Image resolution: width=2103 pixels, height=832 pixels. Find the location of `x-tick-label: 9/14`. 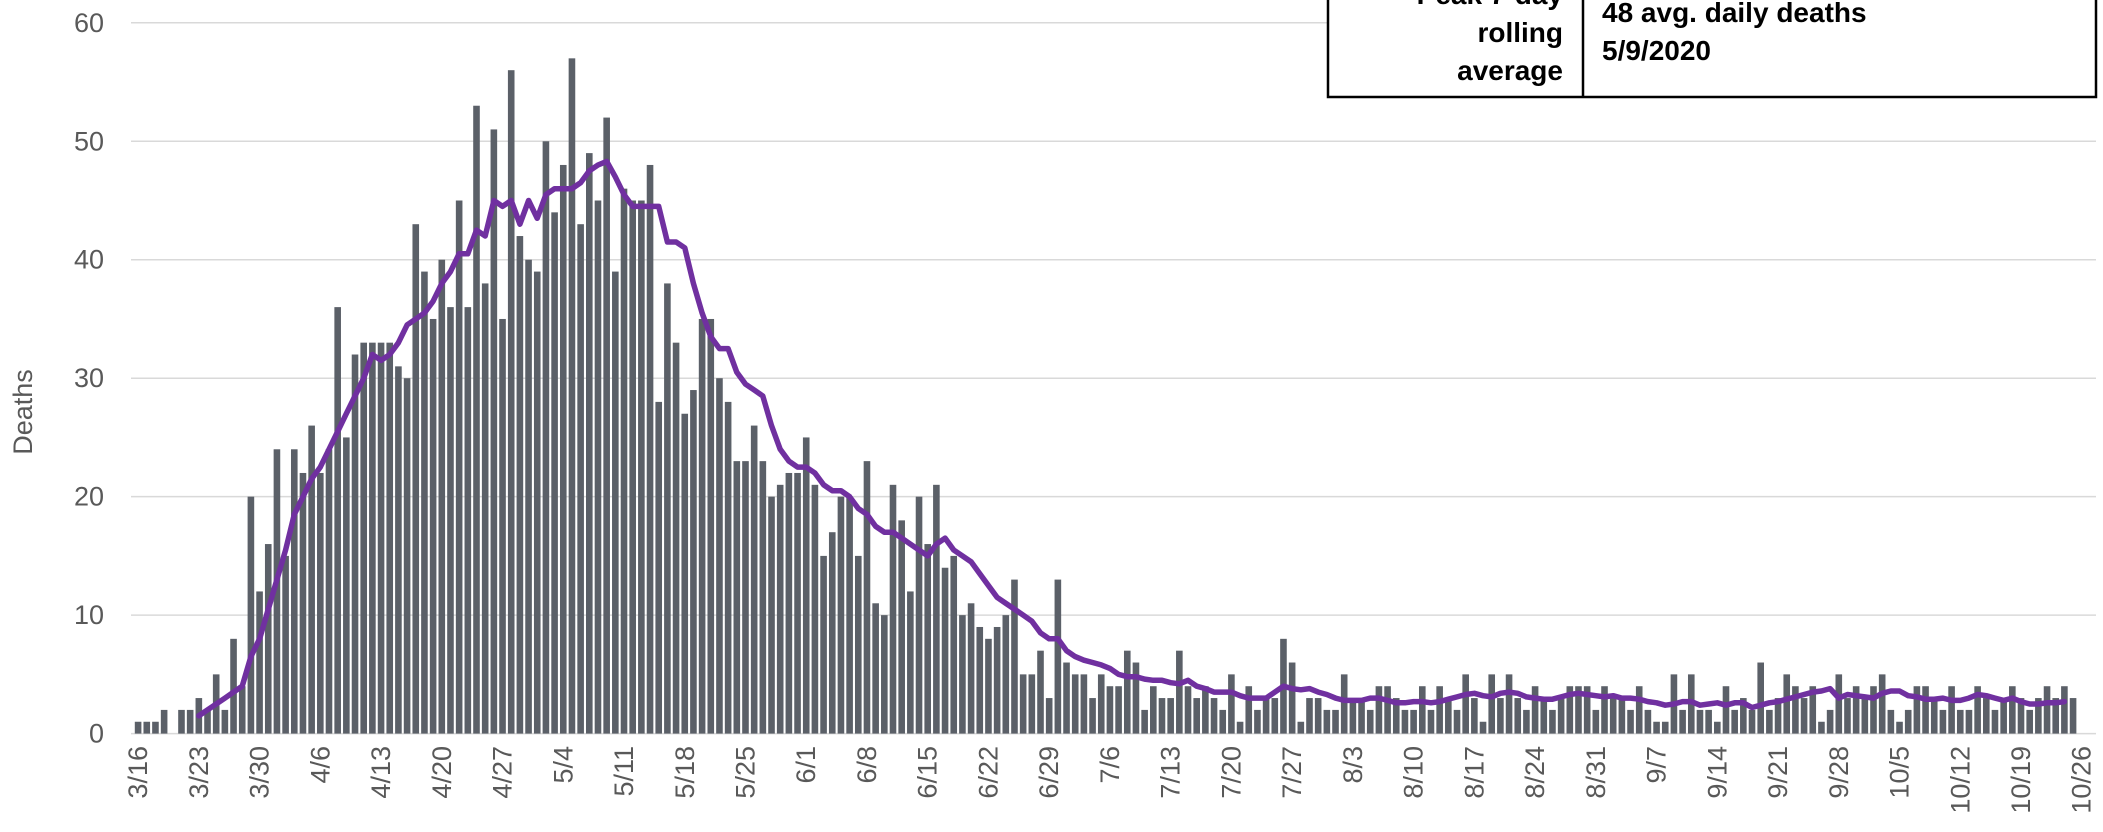

x-tick-label: 9/14 is located at coordinates (1717, 772).